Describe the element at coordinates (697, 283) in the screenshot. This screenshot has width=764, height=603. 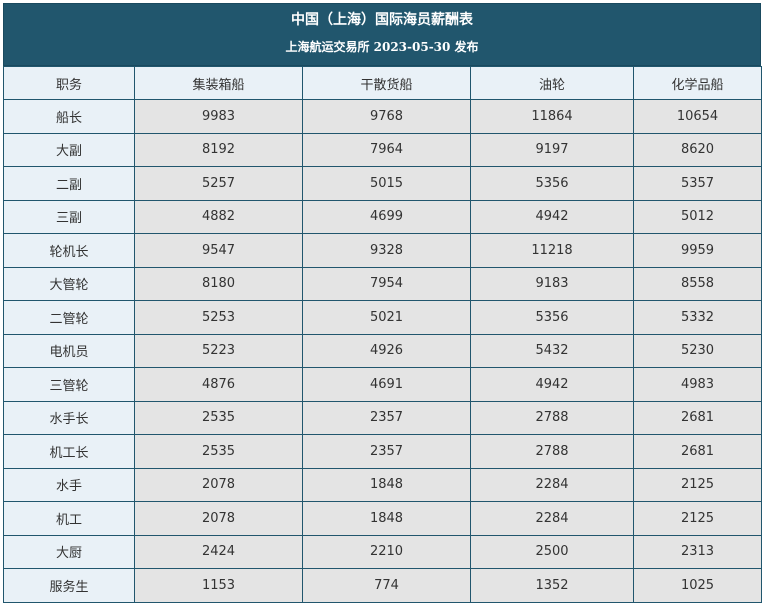
I see `salary-cell: 8558` at that location.